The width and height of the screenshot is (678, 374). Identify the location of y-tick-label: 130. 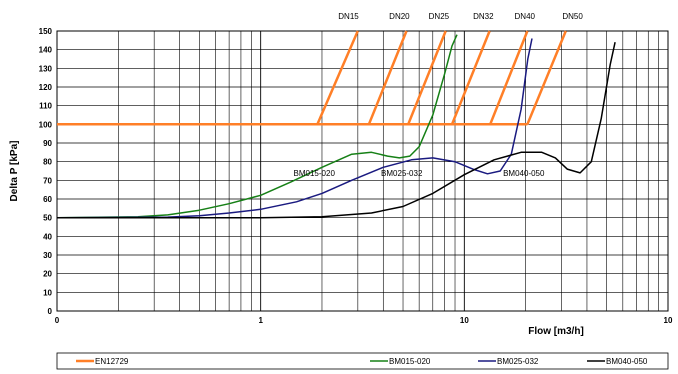
(46, 68).